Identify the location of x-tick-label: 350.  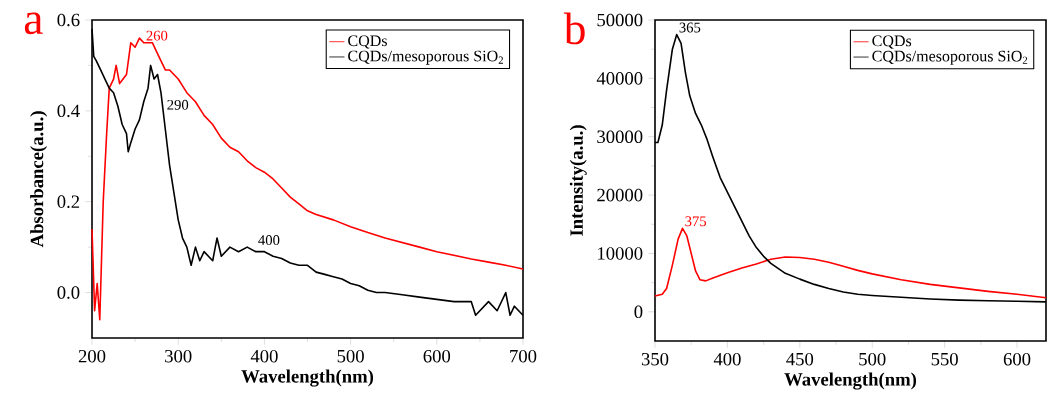
(655, 359).